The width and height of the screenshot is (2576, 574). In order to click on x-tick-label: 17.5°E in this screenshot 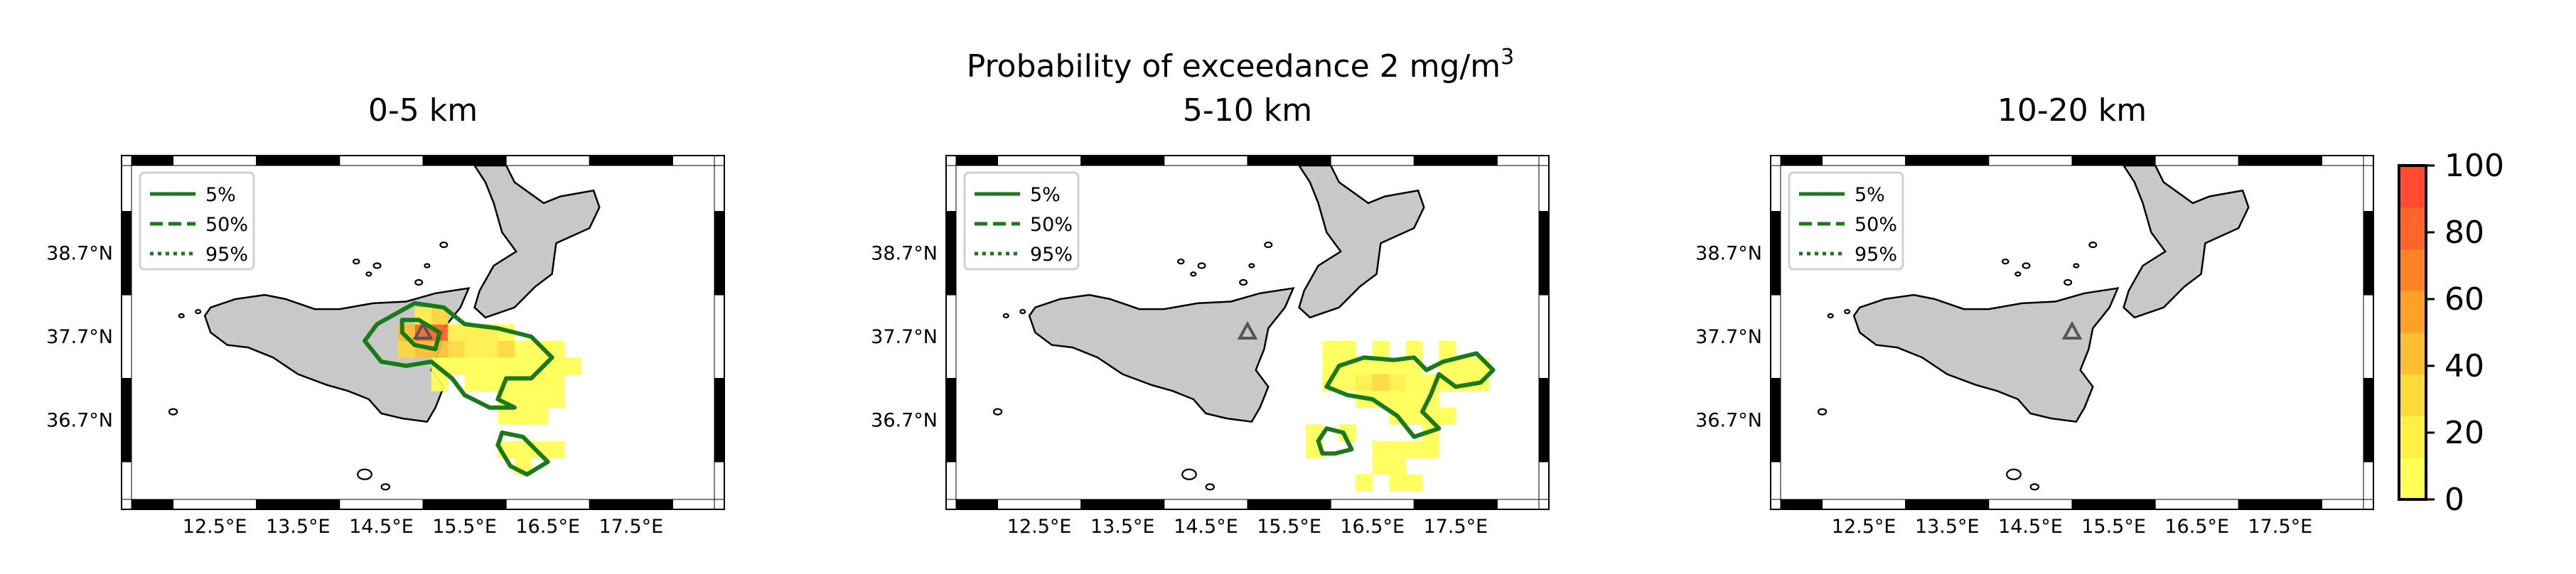, I will do `click(631, 527)`.